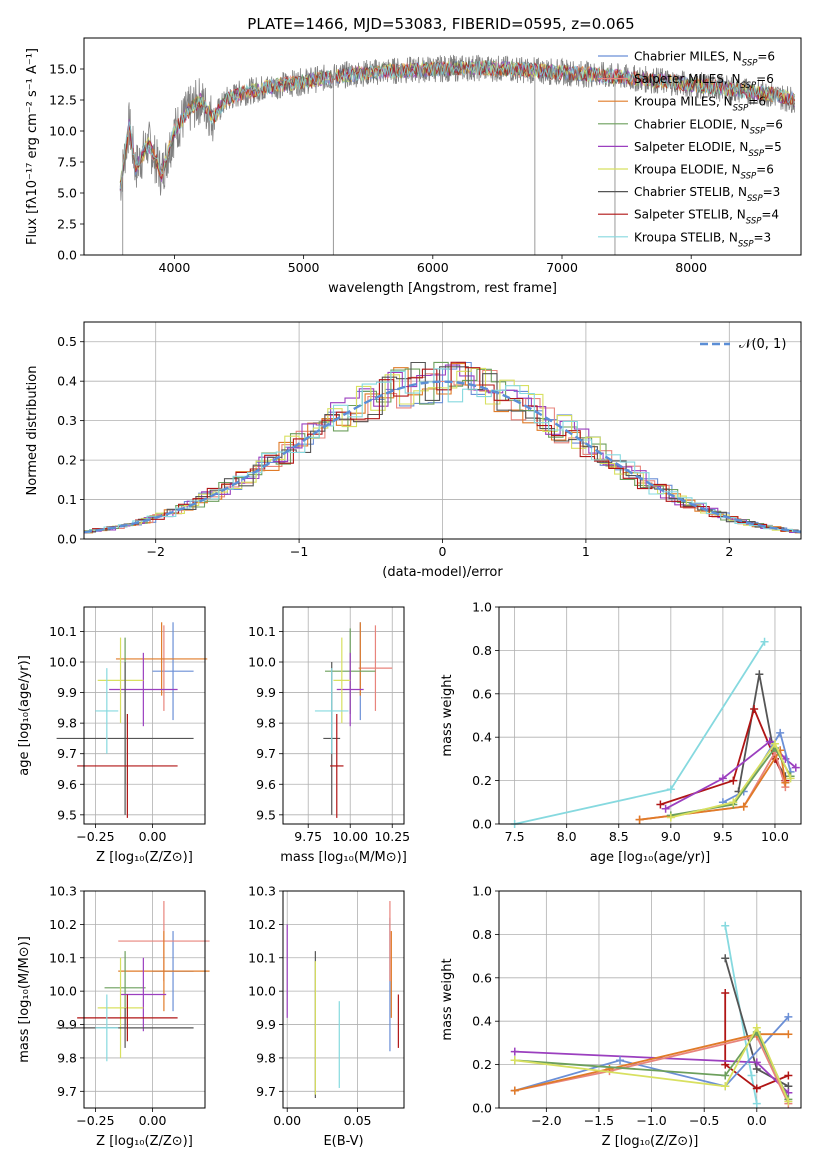 The width and height of the screenshot is (819, 1170). What do you see at coordinates (67, 460) in the screenshot?
I see `y-tick-label: 0.2` at bounding box center [67, 460].